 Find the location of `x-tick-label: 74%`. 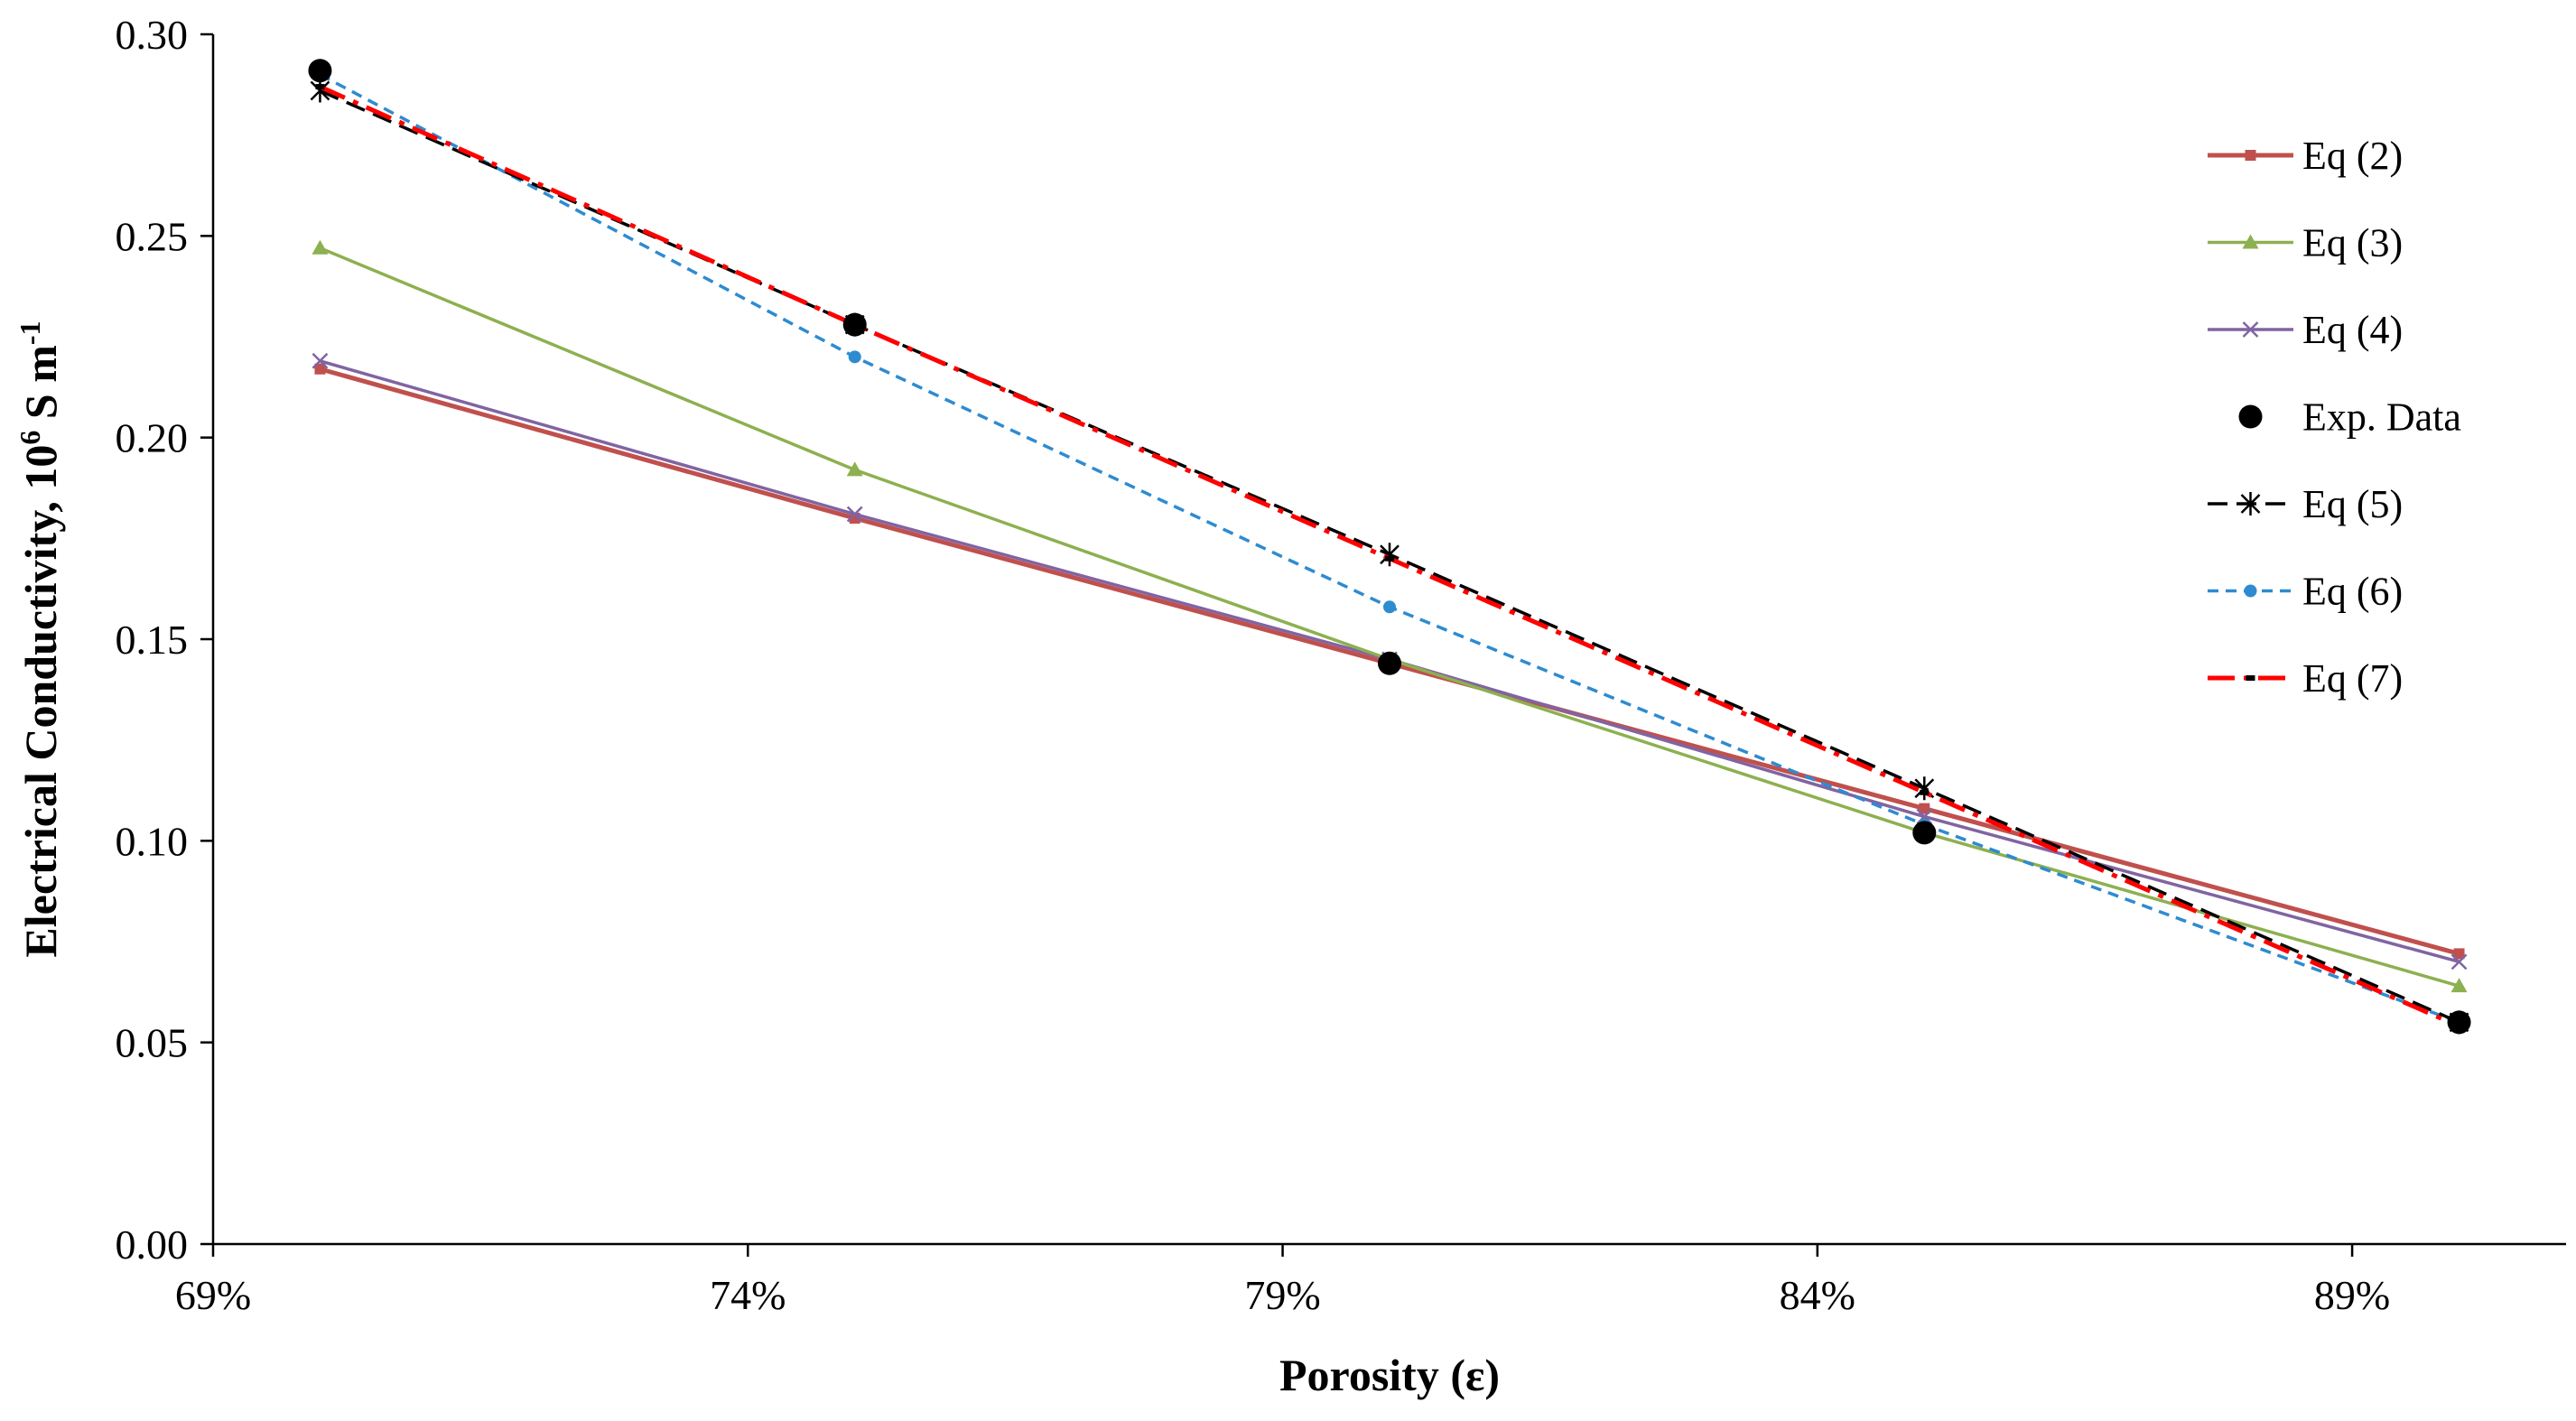

x-tick-label: 74% is located at coordinates (748, 1295).